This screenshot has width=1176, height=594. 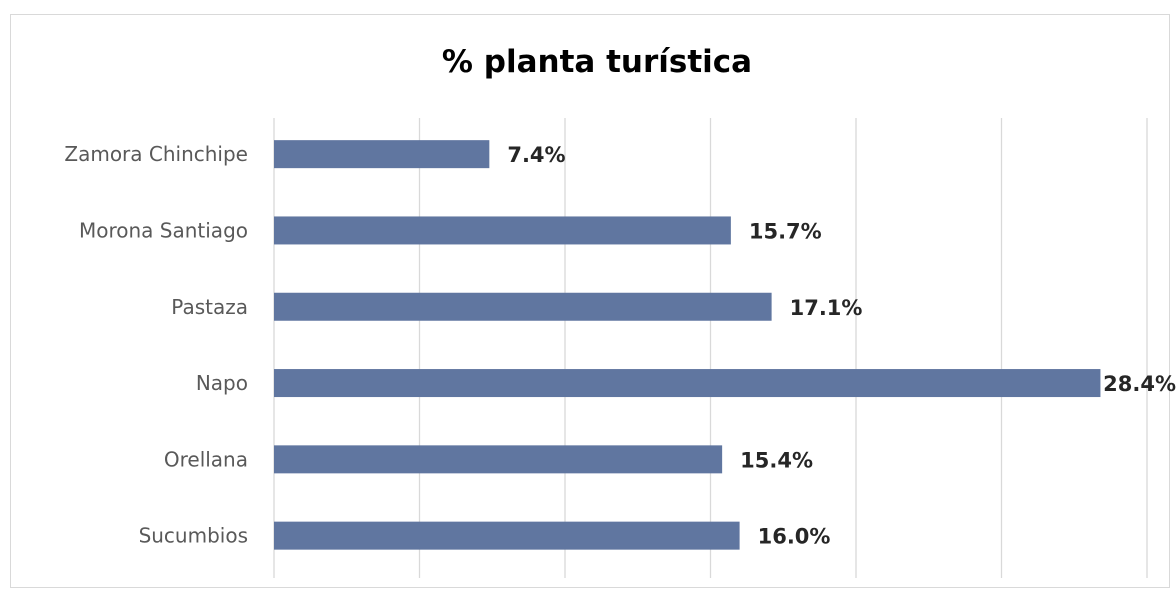 What do you see at coordinates (1139, 384) in the screenshot?
I see `data-label: 28.4%` at bounding box center [1139, 384].